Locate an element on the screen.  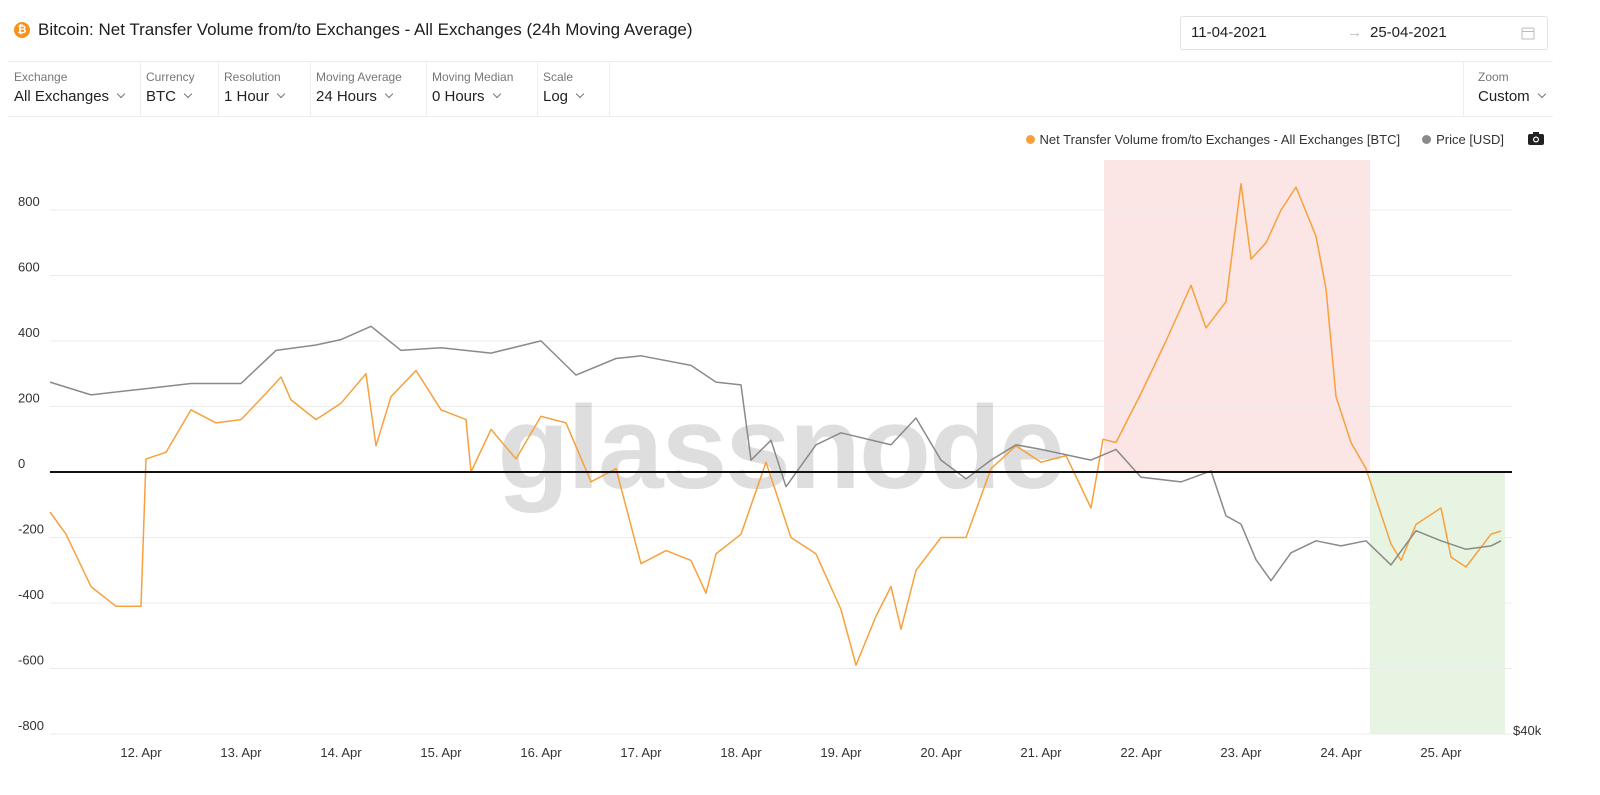
control-label: Moving Average is located at coordinates (359, 77).